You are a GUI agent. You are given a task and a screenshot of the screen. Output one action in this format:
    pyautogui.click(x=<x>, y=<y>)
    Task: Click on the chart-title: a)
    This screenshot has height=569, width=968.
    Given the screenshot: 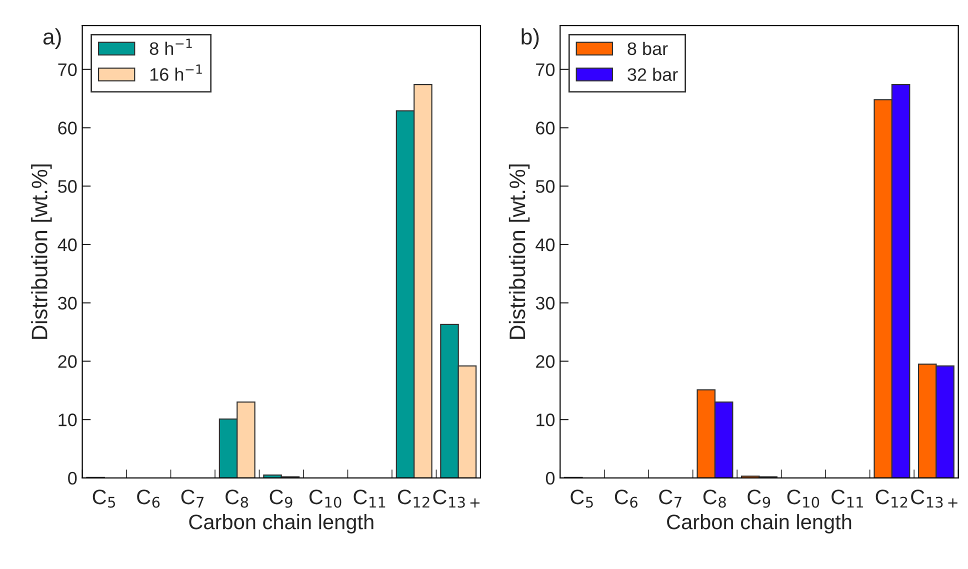 What is the action you would take?
    pyautogui.click(x=52, y=39)
    